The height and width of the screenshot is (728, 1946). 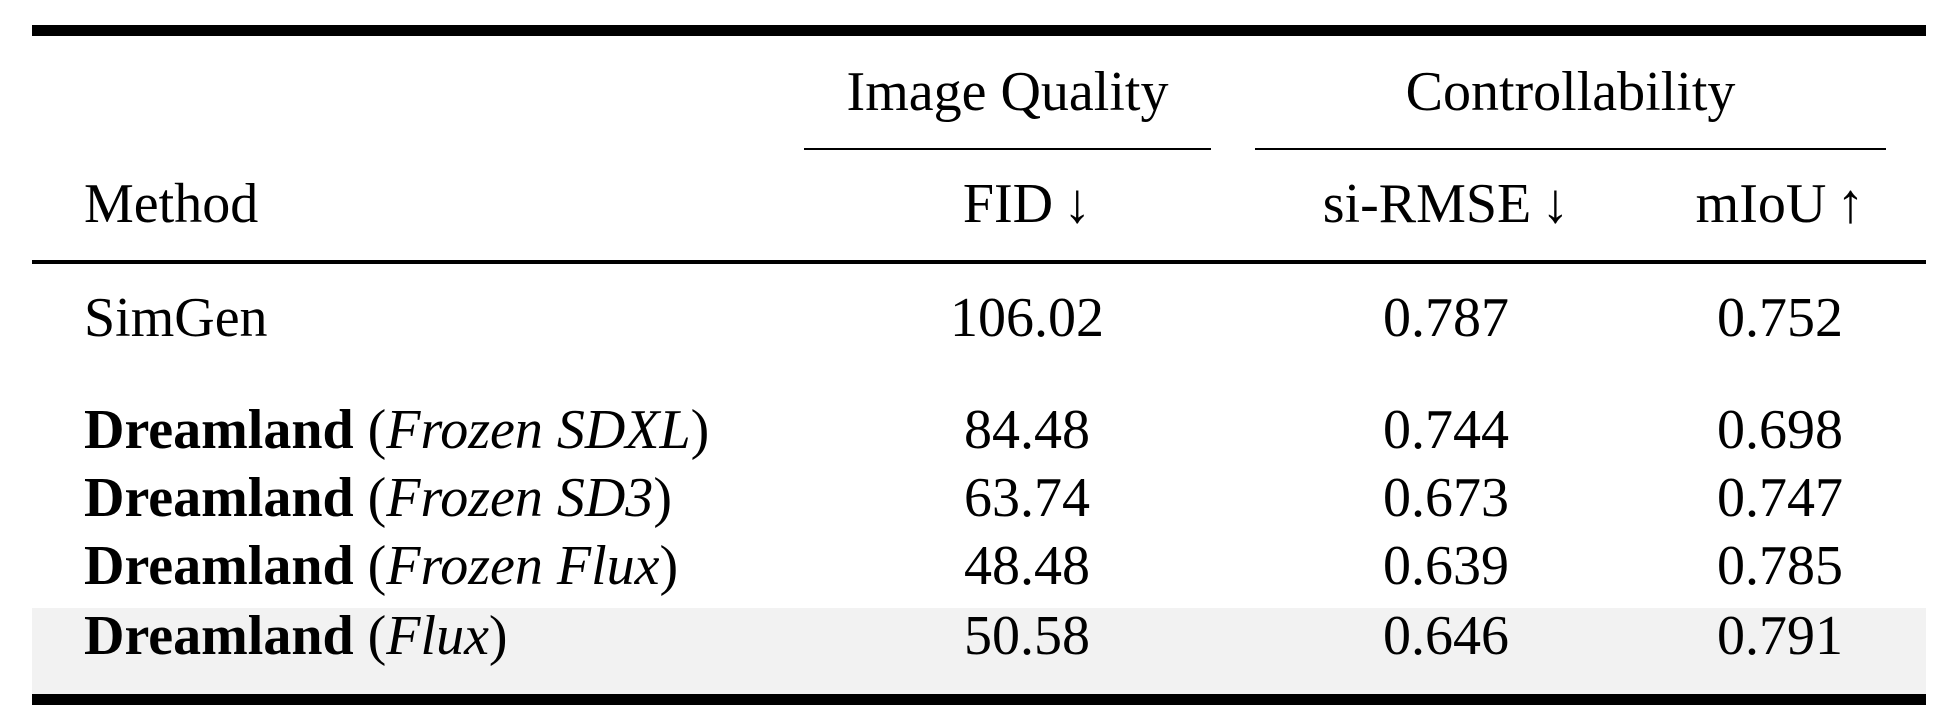 What do you see at coordinates (520, 498) in the screenshot?
I see `method-variant: Frozen SD3` at bounding box center [520, 498].